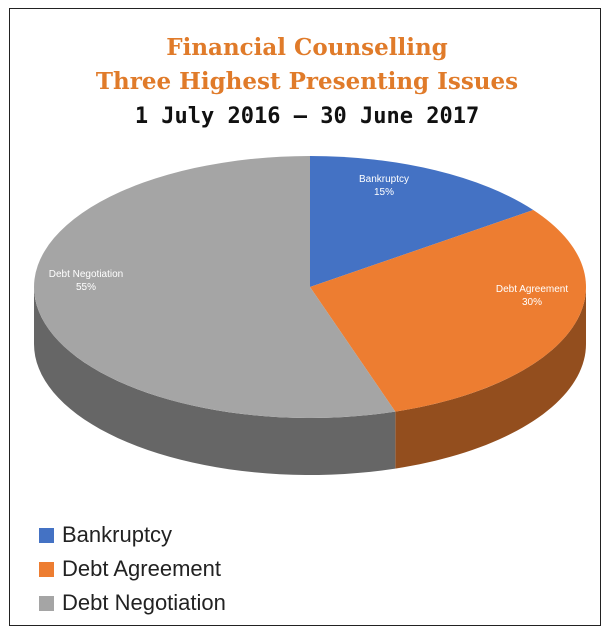  I want to click on pie-slice-debt-agreement, so click(448, 311).